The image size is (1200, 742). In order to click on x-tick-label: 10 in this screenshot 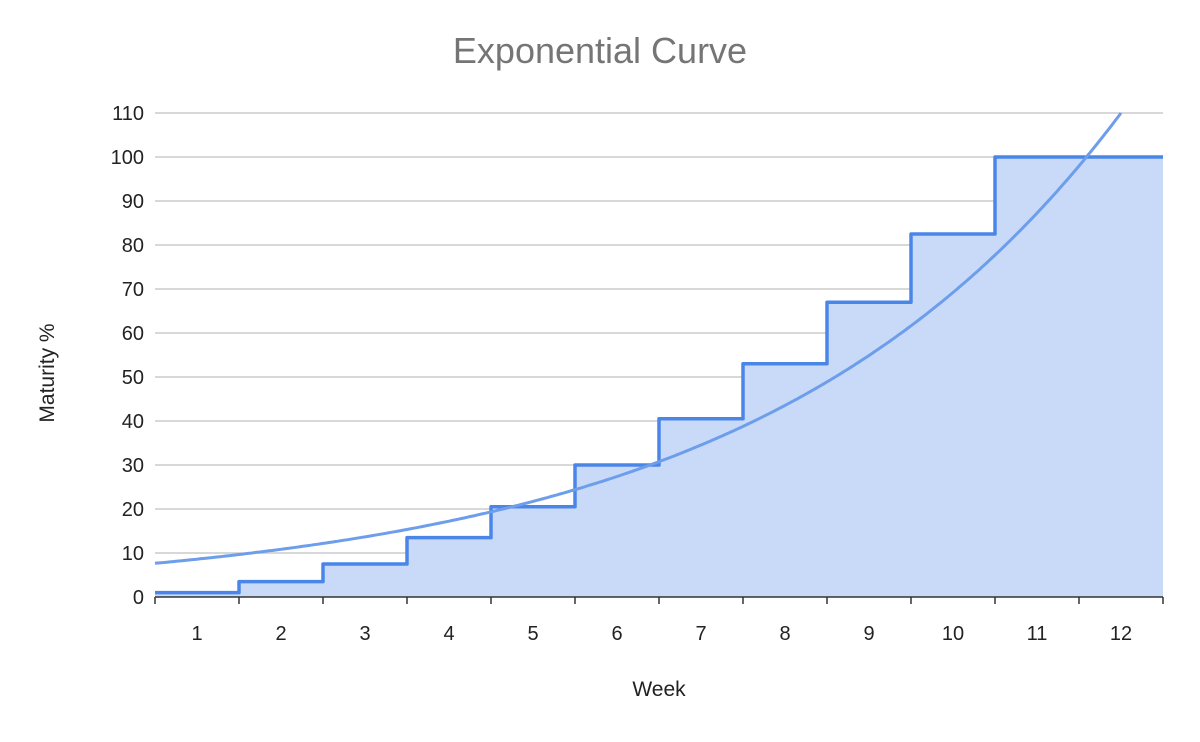, I will do `click(953, 634)`.